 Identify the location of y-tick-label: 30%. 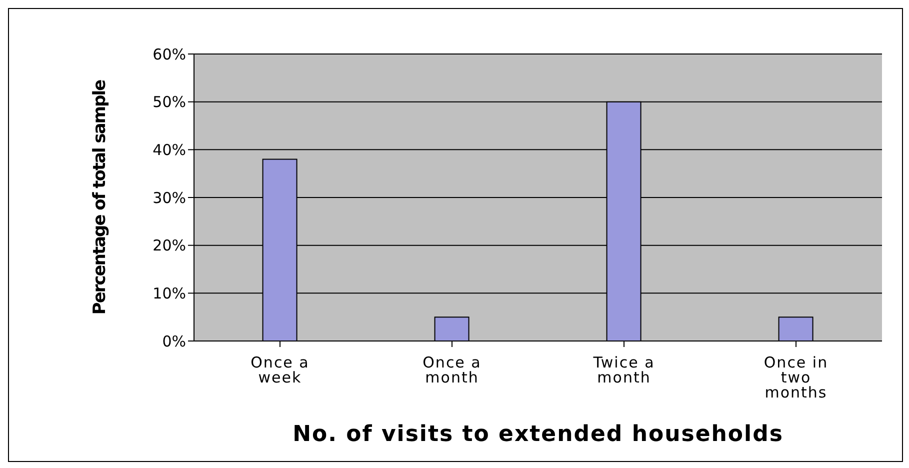
(169, 197).